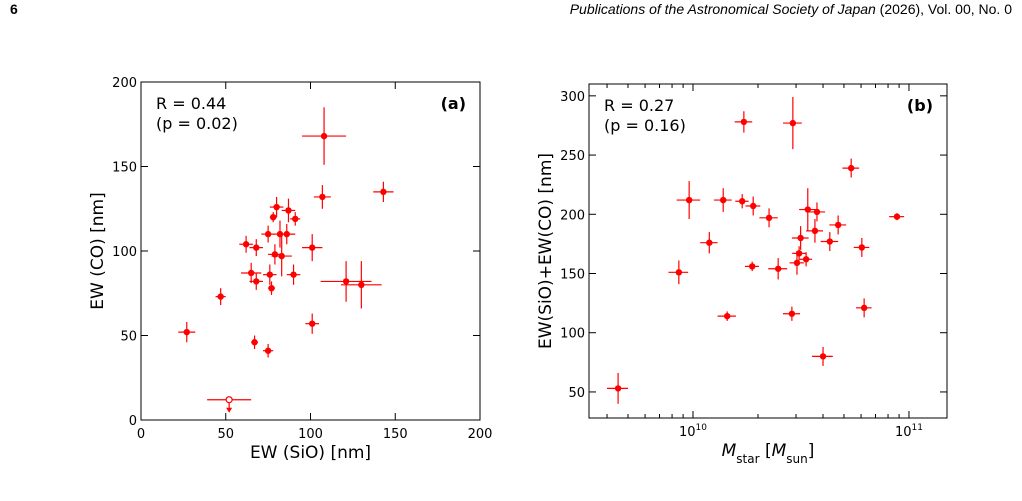  I want to click on y-tick-label: 250, so click(572, 156).